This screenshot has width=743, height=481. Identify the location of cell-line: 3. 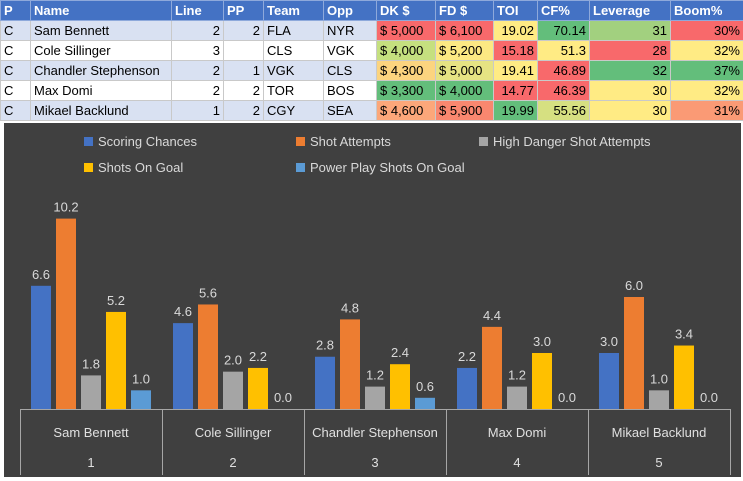
(197, 50).